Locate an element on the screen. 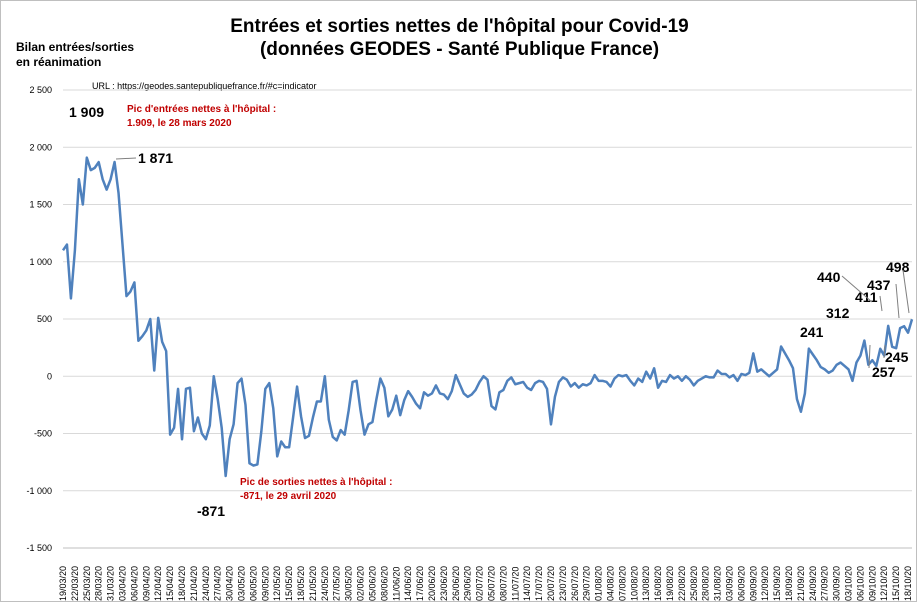 This screenshot has width=919, height=604. x-tick-label: 18/04/20 is located at coordinates (182, 583).